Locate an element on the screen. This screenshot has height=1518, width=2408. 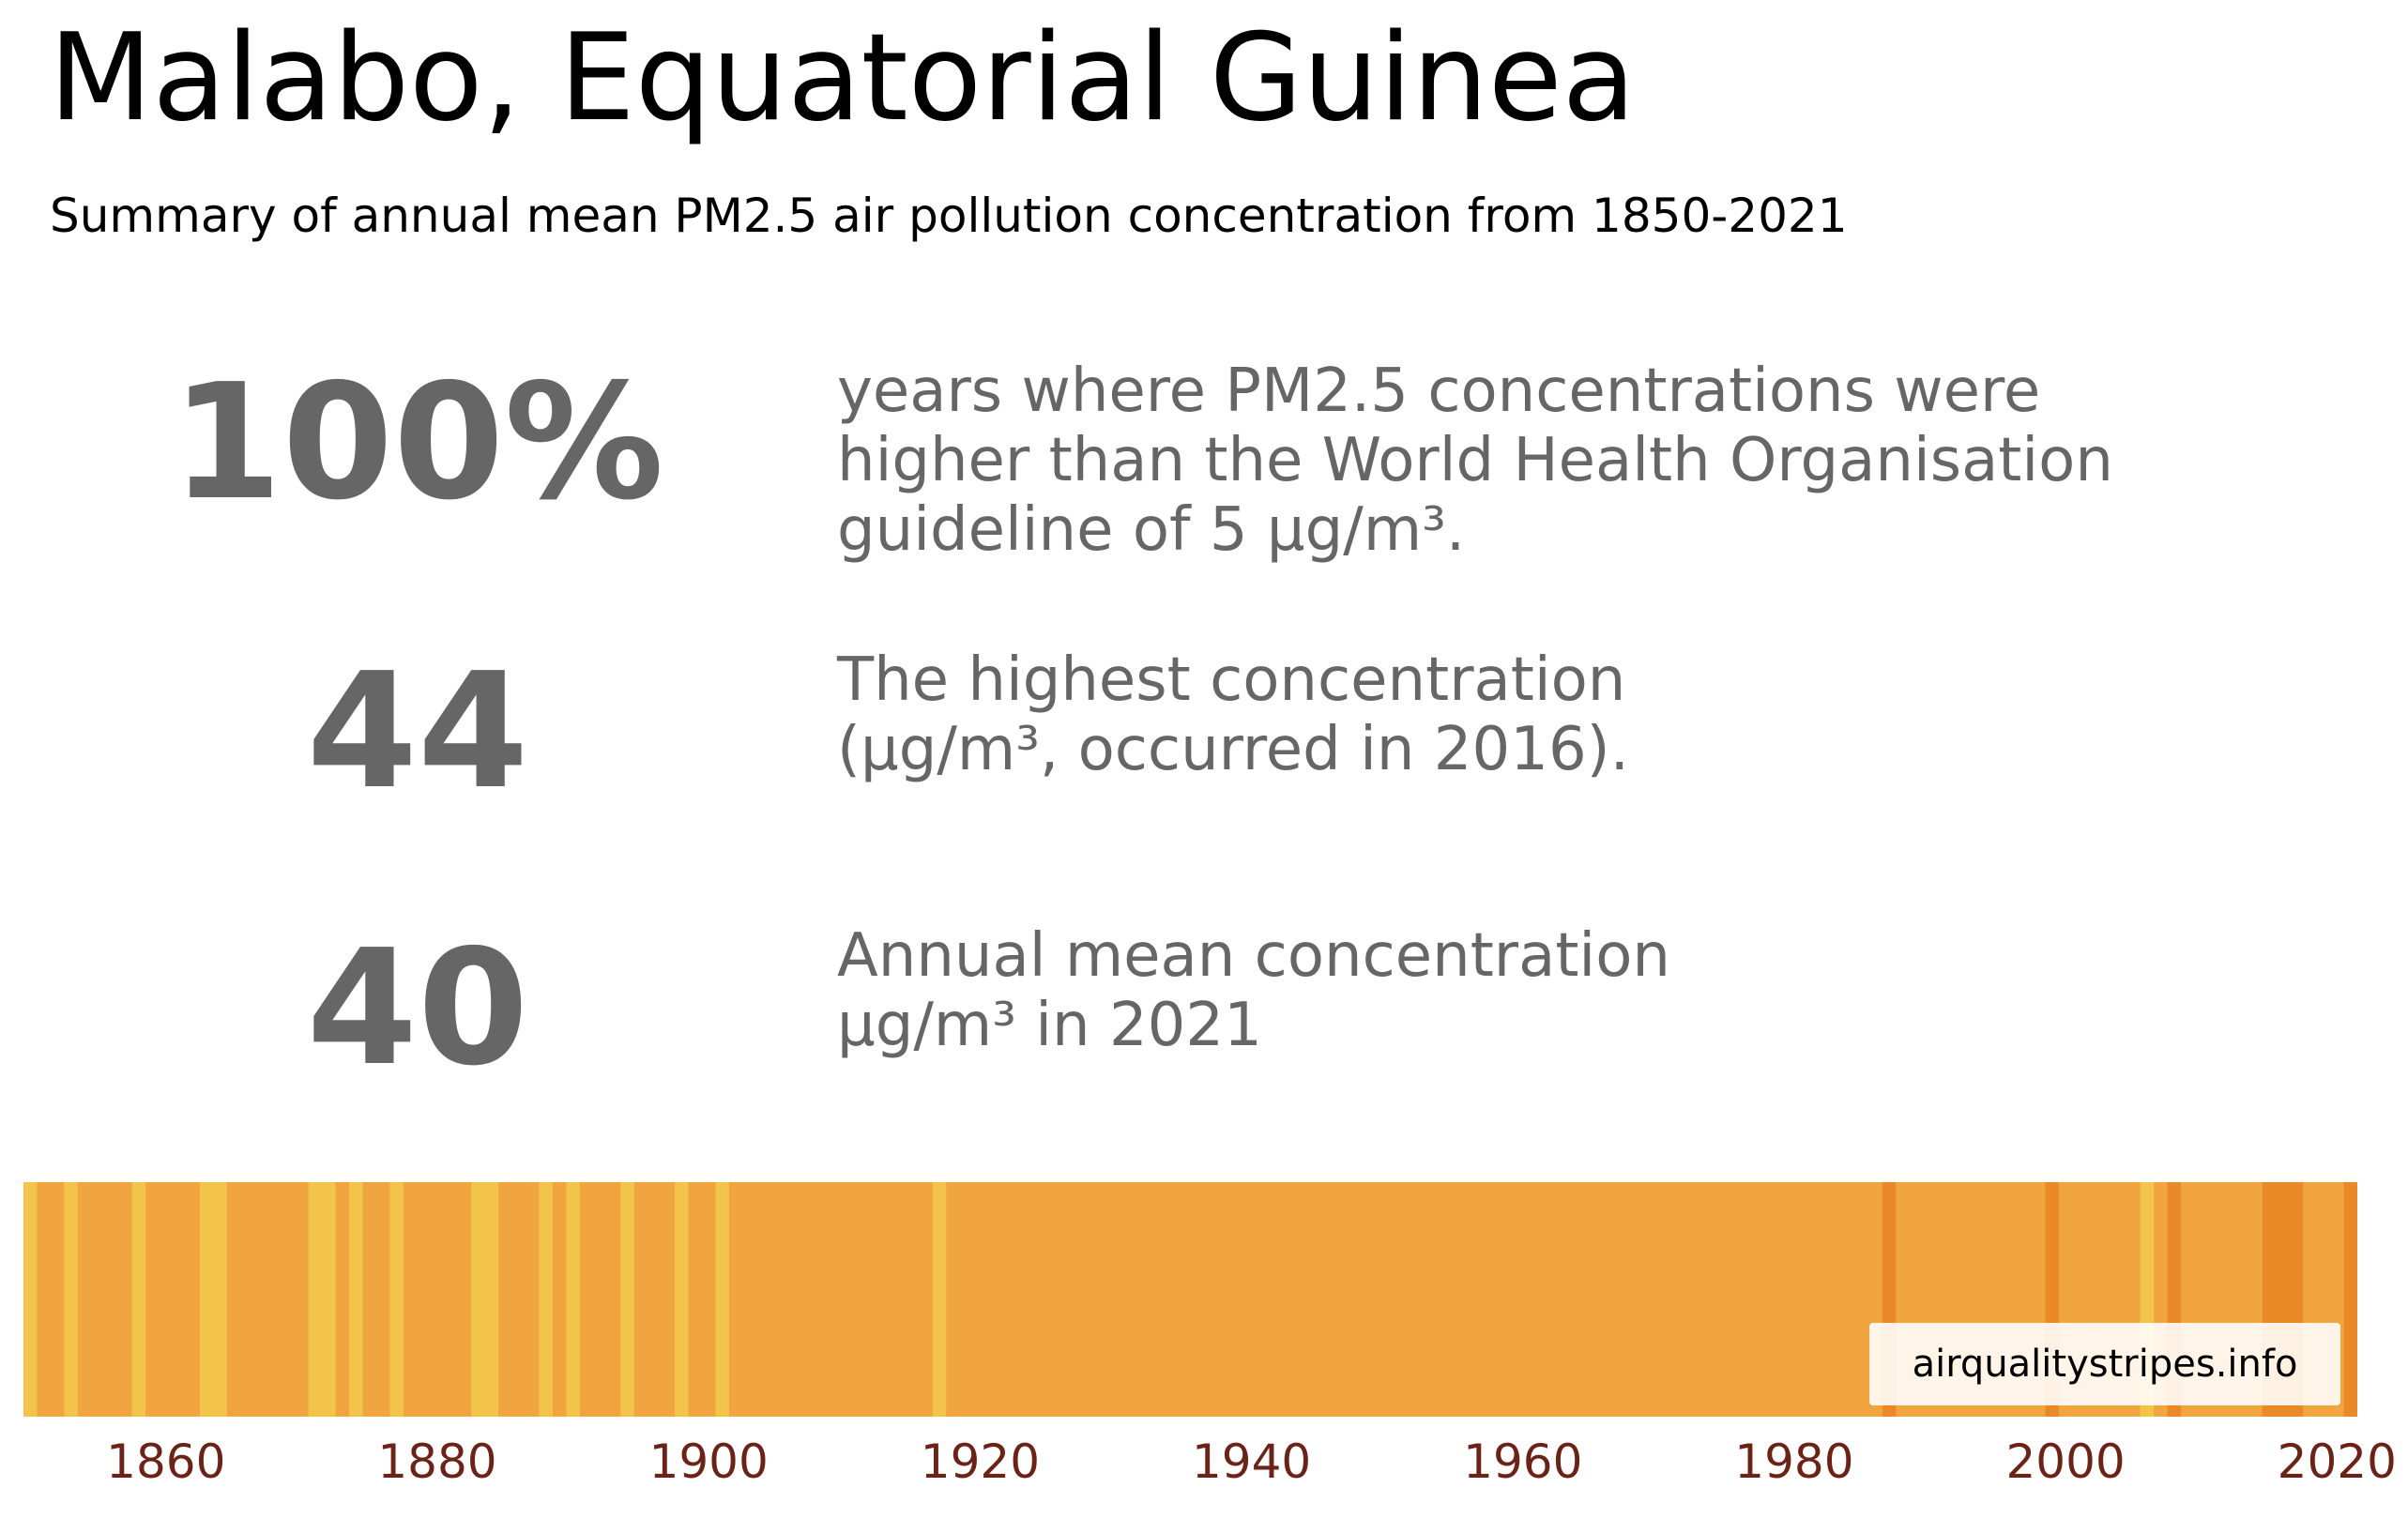
stripe-1976 is located at coordinates (1739, 1299).